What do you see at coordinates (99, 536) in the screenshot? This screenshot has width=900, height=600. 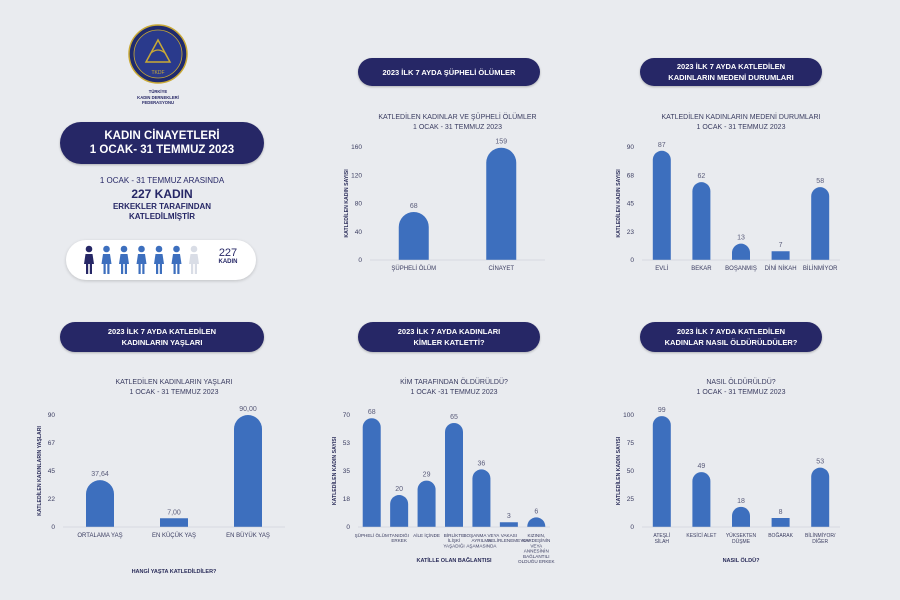 I see `category-label: ORTALAMA YAŞ` at bounding box center [99, 536].